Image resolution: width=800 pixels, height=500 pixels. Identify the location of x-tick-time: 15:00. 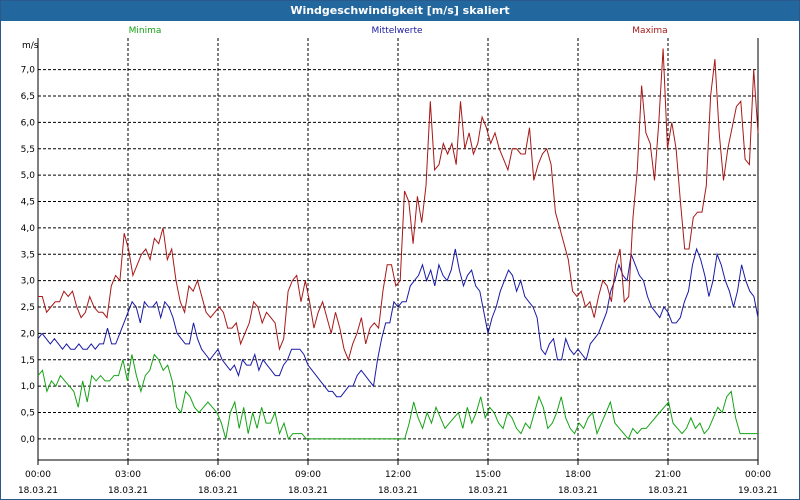
(488, 475).